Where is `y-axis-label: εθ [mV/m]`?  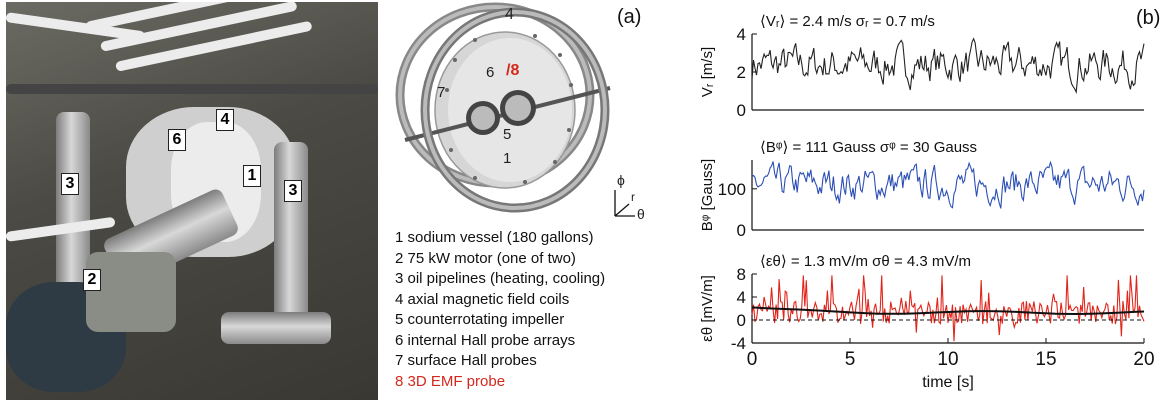
y-axis-label: εθ [mV/m] is located at coordinates (707, 308).